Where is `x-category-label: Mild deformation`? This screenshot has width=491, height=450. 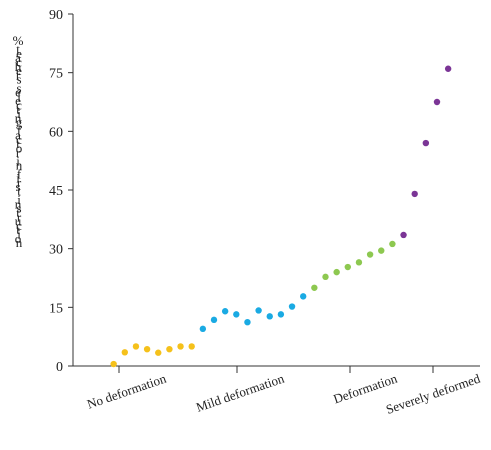 x-category-label: Mild deformation is located at coordinates (240, 392).